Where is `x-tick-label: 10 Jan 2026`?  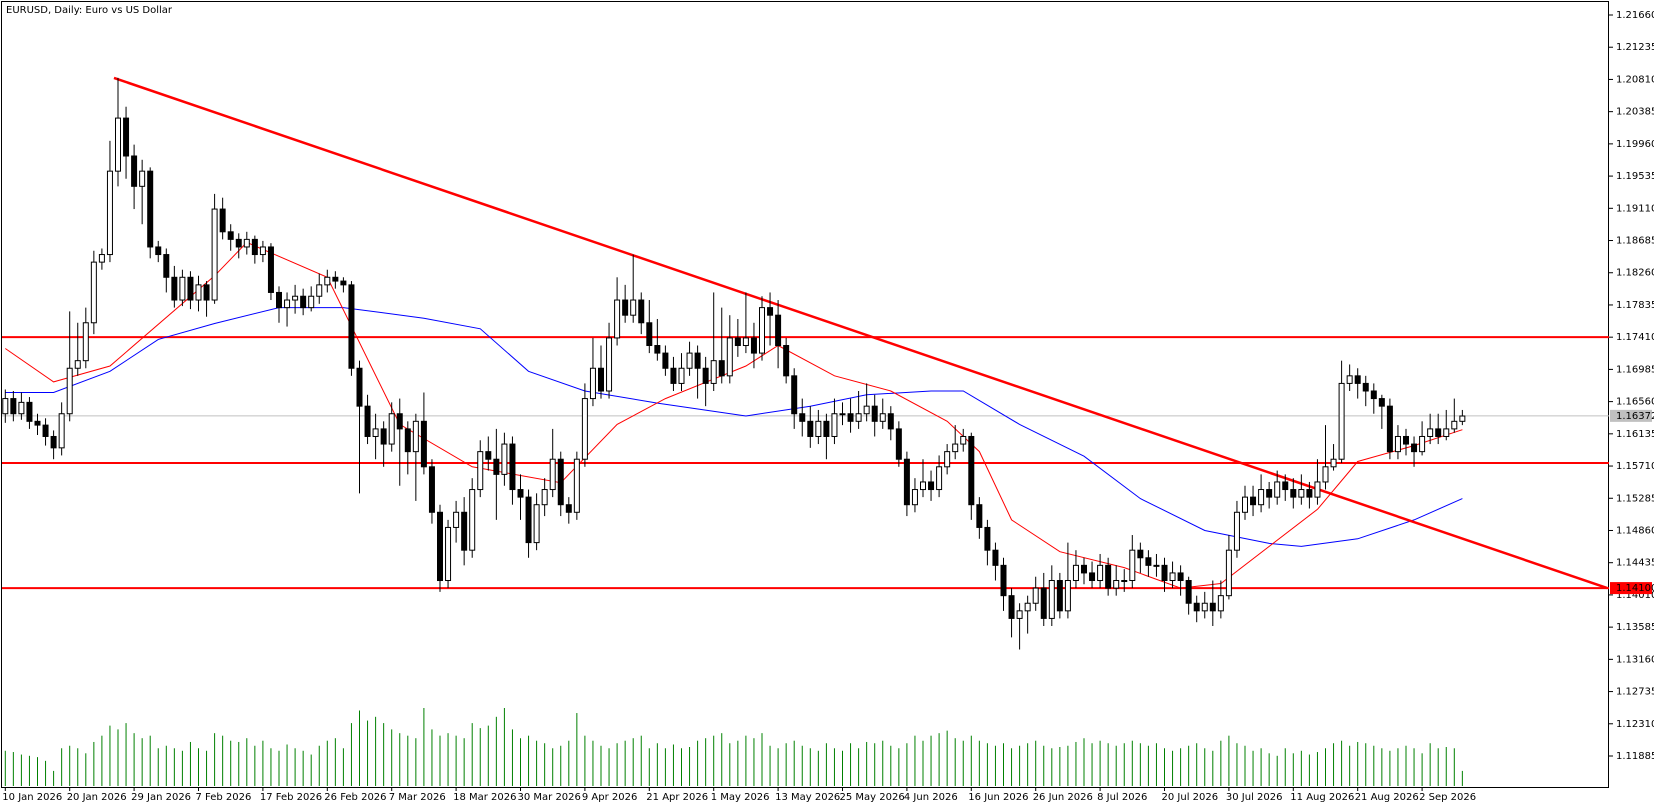
x-tick-label: 10 Jan 2026 is located at coordinates (32, 797).